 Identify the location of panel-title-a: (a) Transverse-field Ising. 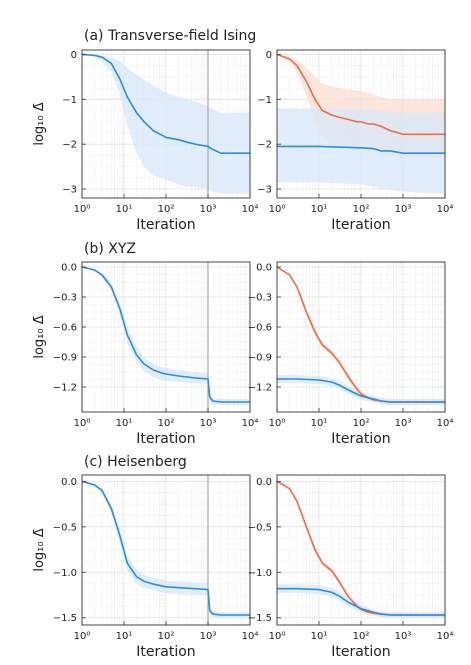
(170, 36).